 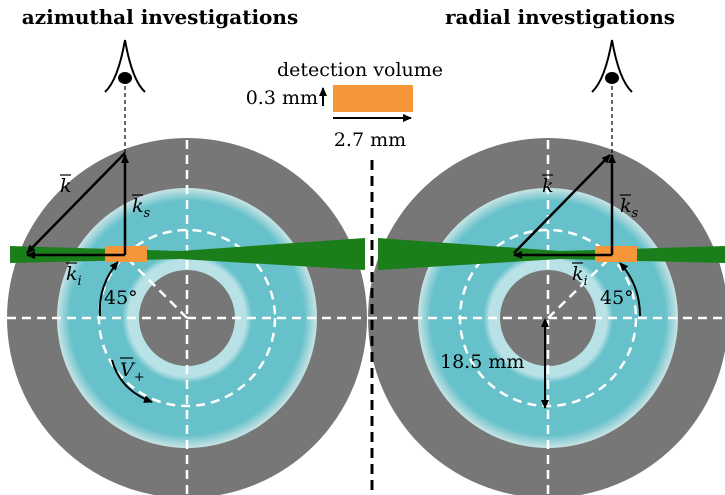 I want to click on laser-beam-left, so click(x=187, y=254).